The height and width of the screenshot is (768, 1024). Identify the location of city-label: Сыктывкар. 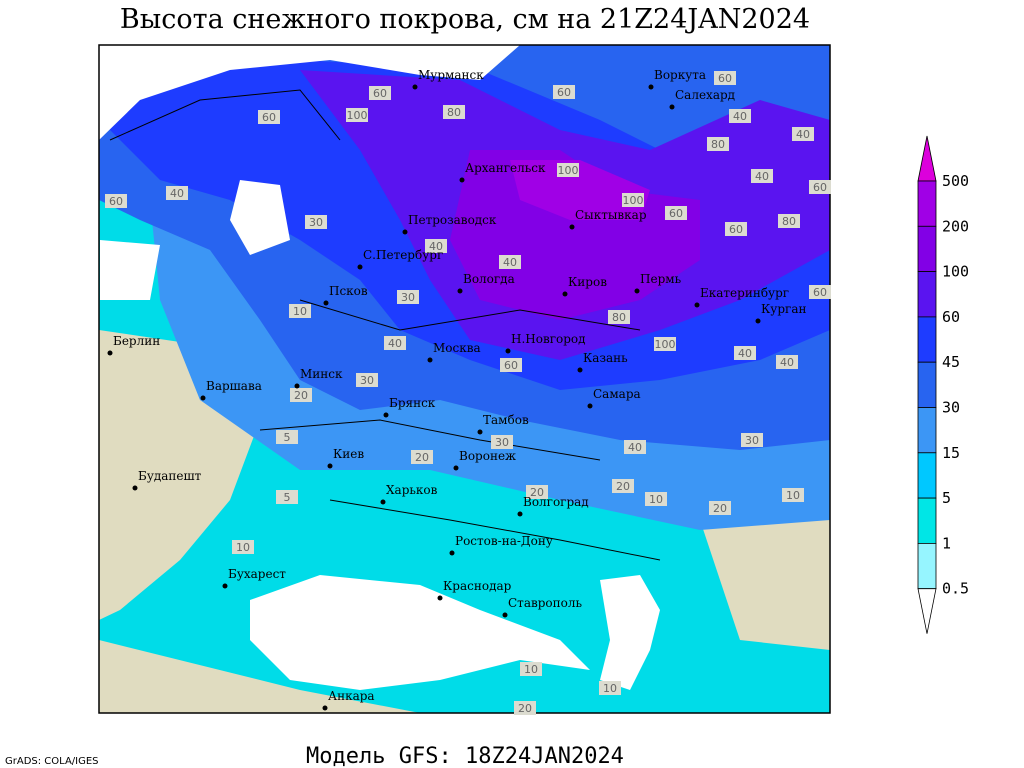
(611, 215).